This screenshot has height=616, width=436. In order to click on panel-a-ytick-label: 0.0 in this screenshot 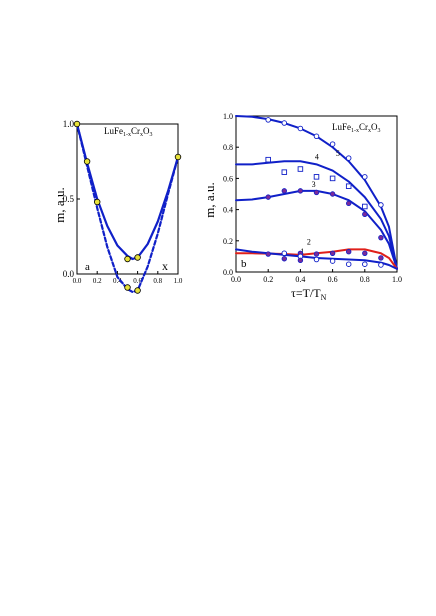, I will do `click(69, 274)`.